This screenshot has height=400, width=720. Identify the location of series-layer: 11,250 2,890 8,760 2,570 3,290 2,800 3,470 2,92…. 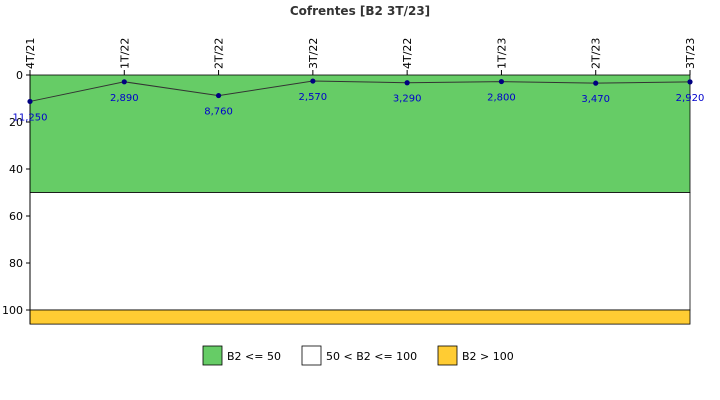
(359, 100).